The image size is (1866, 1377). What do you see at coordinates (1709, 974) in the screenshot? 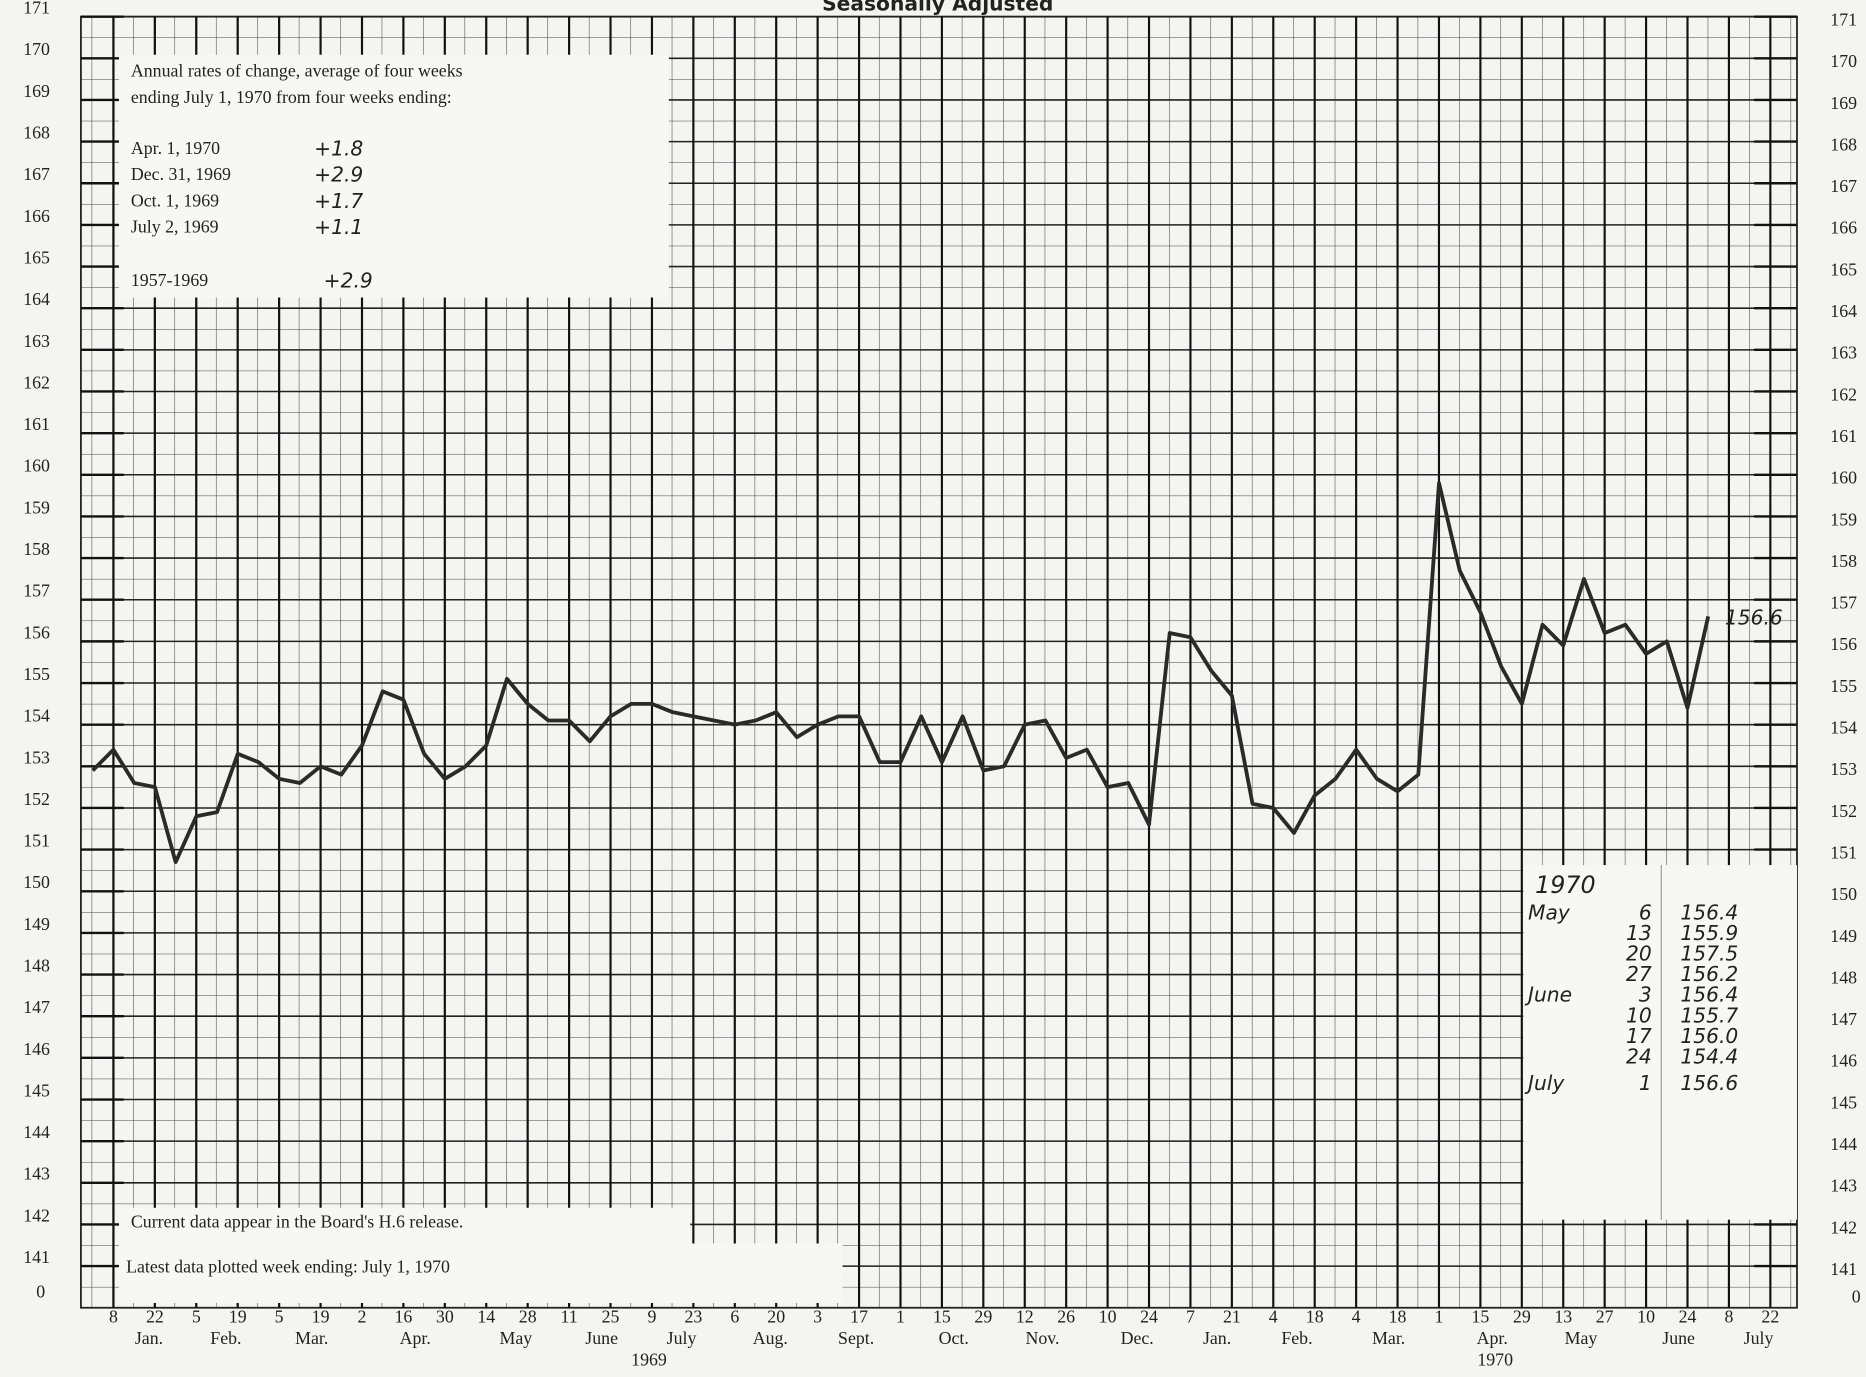
I see `table-value: 156.2` at bounding box center [1709, 974].